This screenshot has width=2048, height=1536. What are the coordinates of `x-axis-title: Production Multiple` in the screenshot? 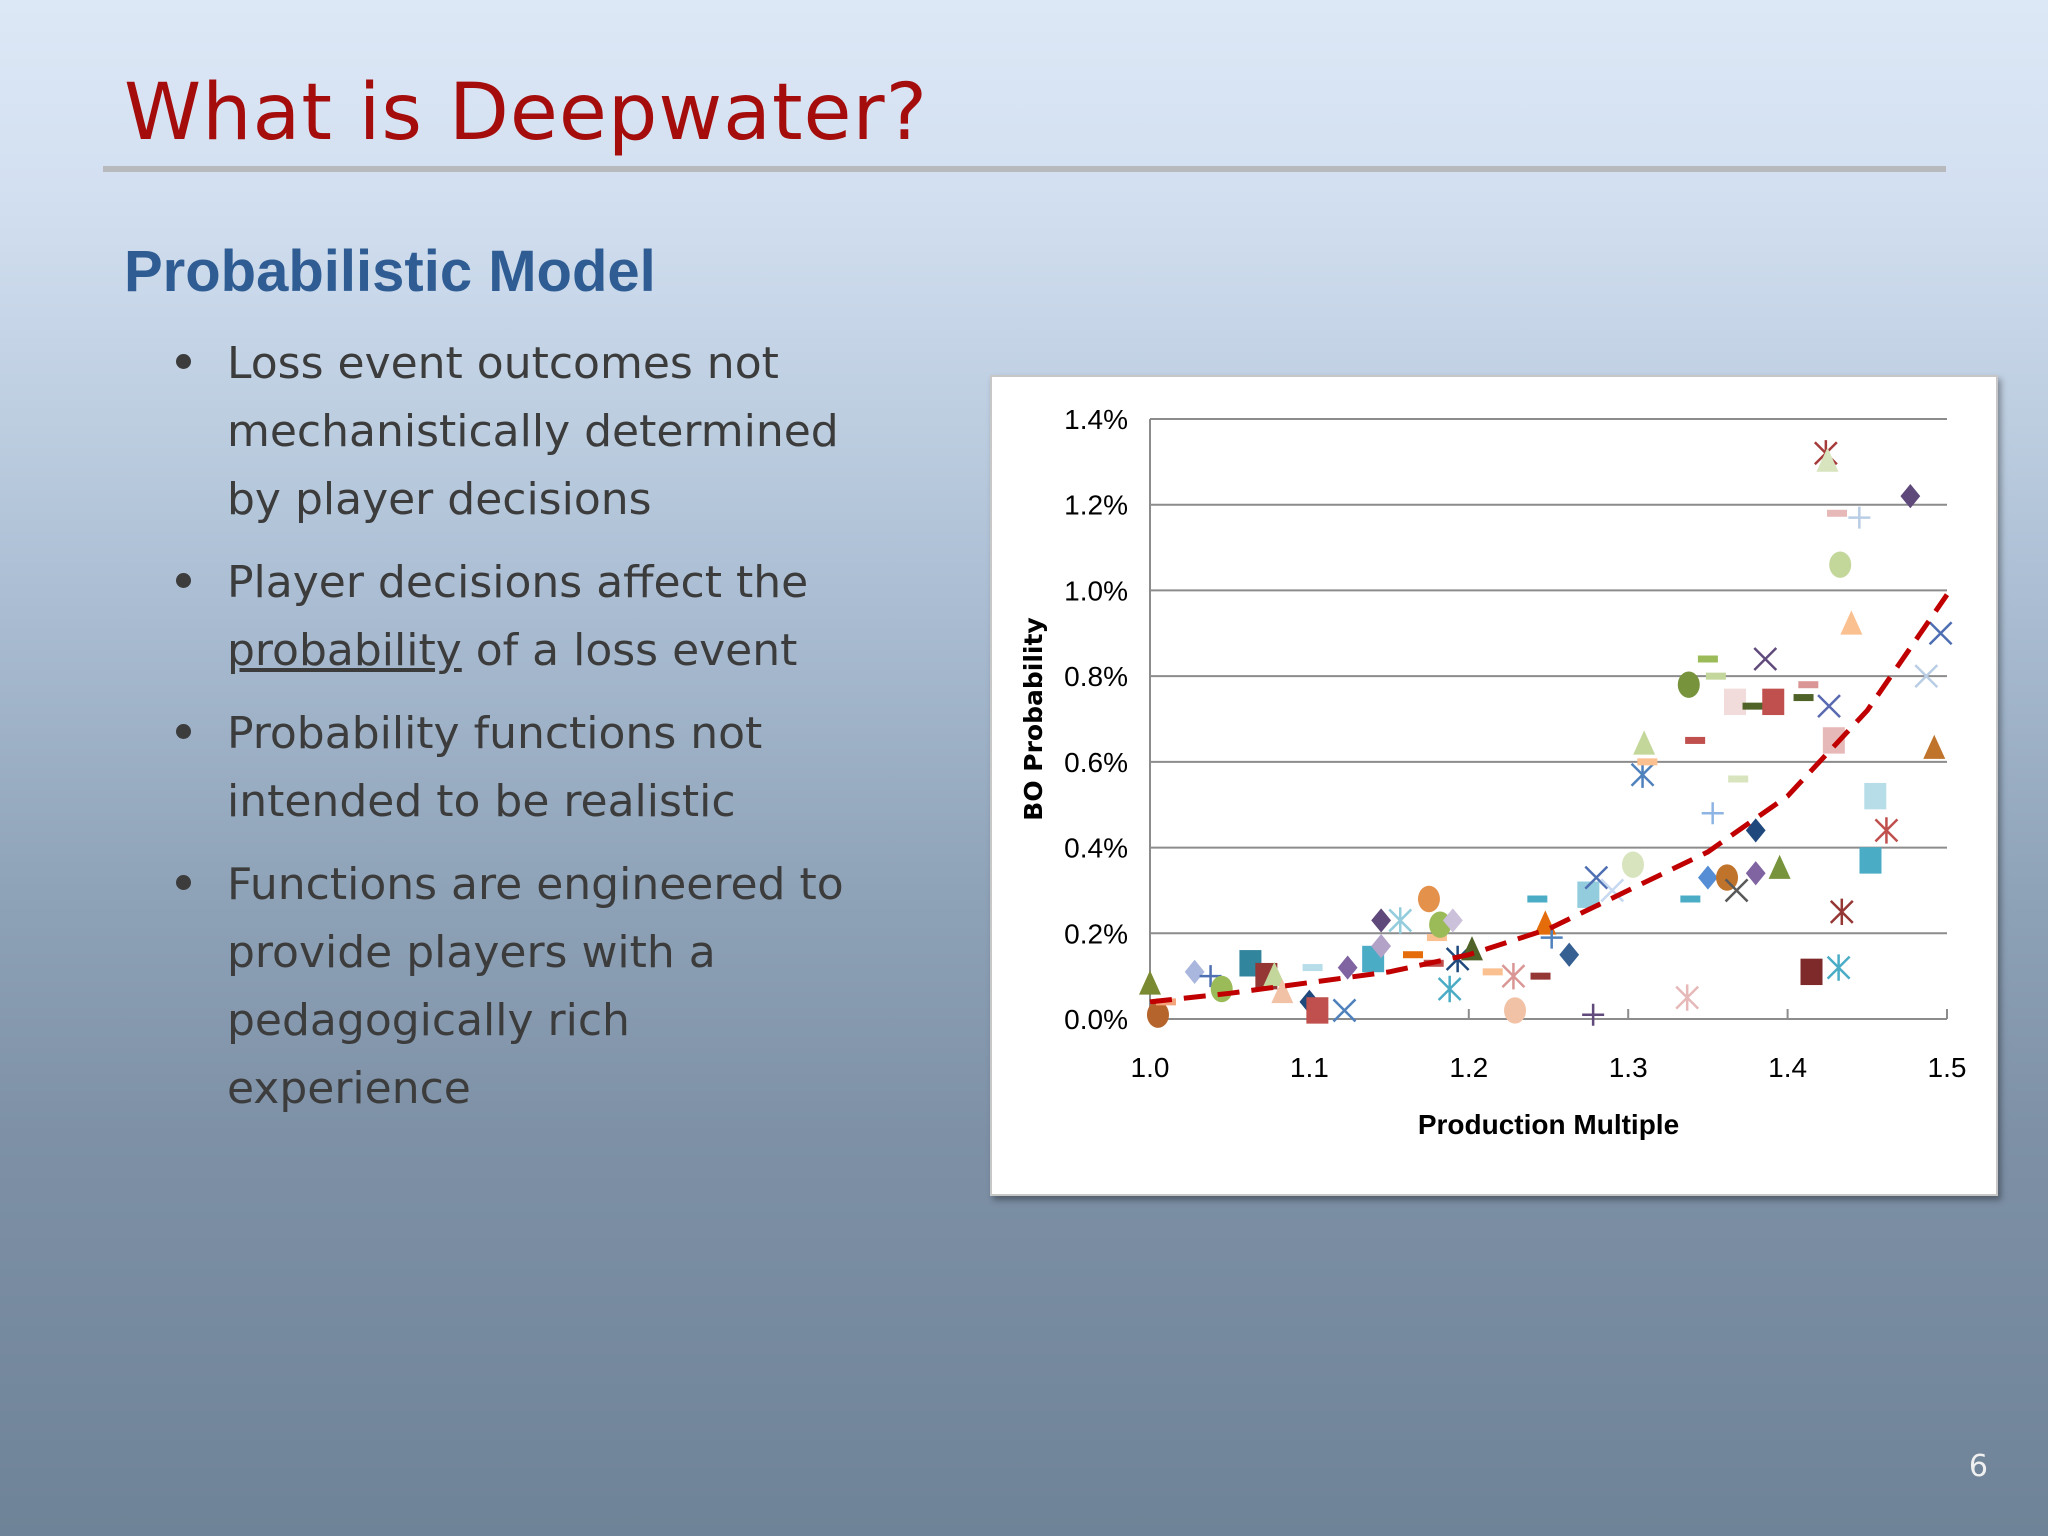 It's located at (1548, 1124).